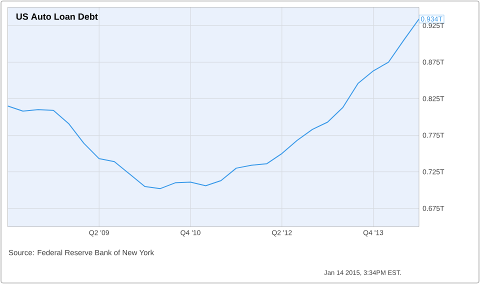  I want to click on text: US Auto Loan Debt, so click(57, 16).